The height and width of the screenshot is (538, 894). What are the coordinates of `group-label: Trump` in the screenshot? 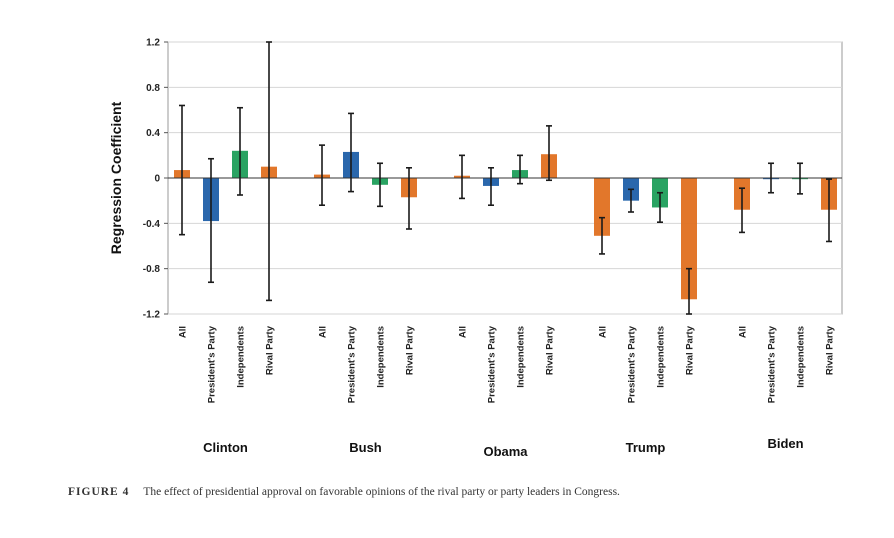 It's located at (646, 447).